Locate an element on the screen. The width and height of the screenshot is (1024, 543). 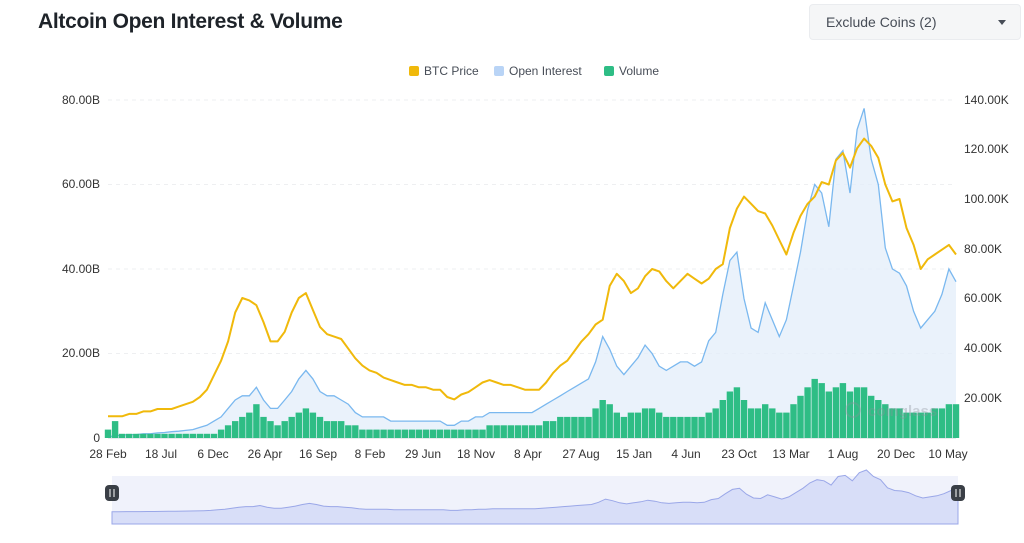
x-tick-label: 6 Dec is located at coordinates (212, 454).